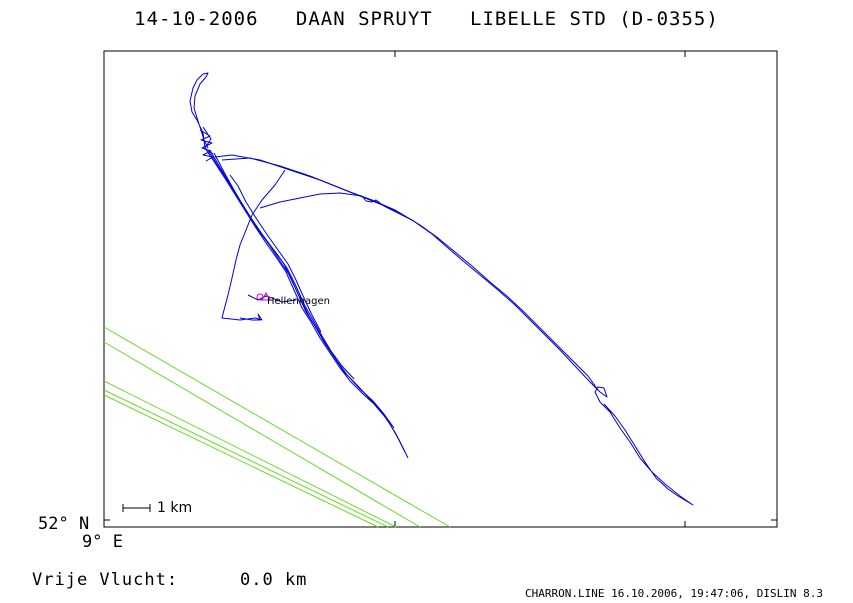  What do you see at coordinates (175, 508) in the screenshot?
I see `scale-label: 1 km` at bounding box center [175, 508].